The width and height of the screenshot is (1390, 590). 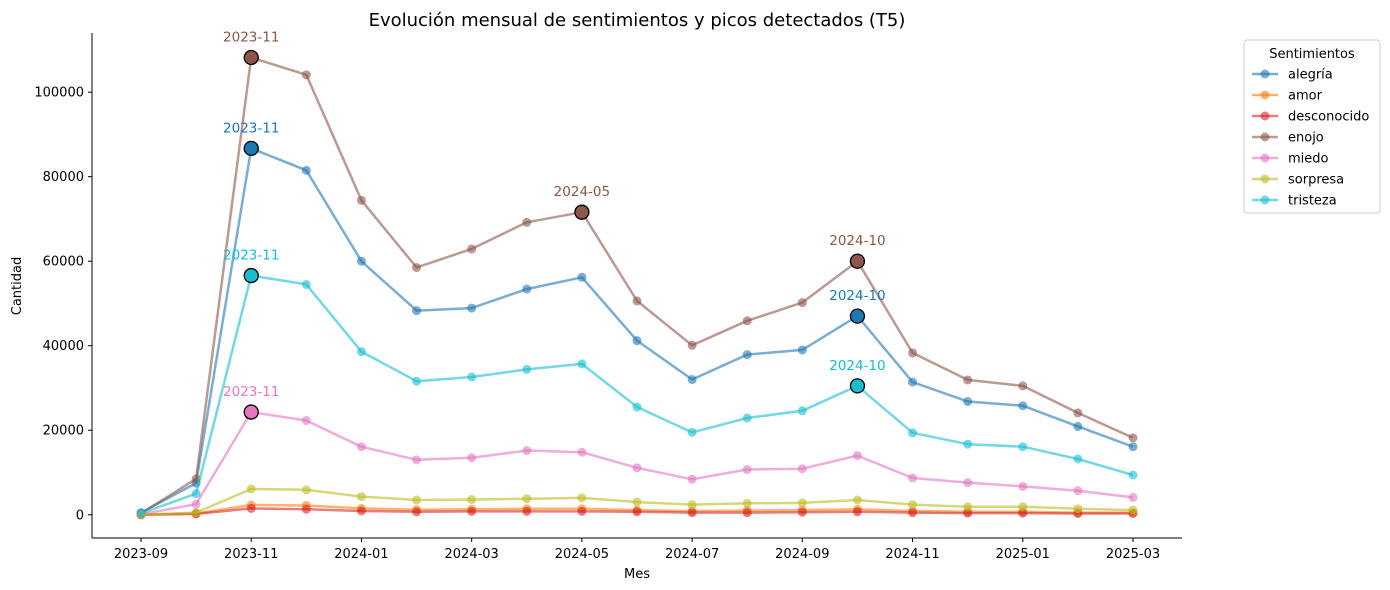 What do you see at coordinates (1328, 117) in the screenshot?
I see `legend-label: desconocido` at bounding box center [1328, 117].